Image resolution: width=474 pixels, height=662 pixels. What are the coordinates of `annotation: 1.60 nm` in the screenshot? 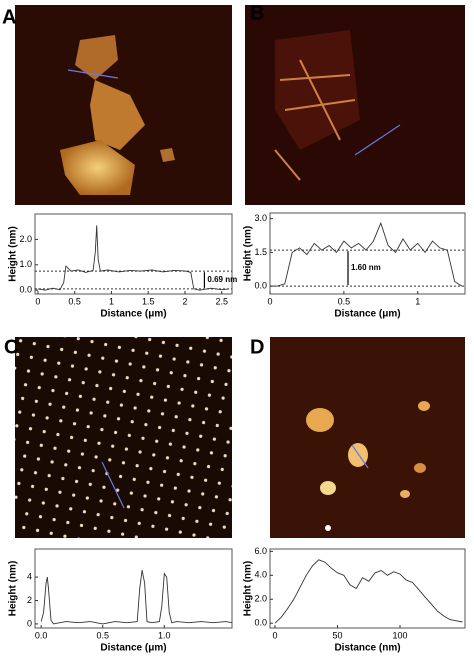 It's located at (366, 267).